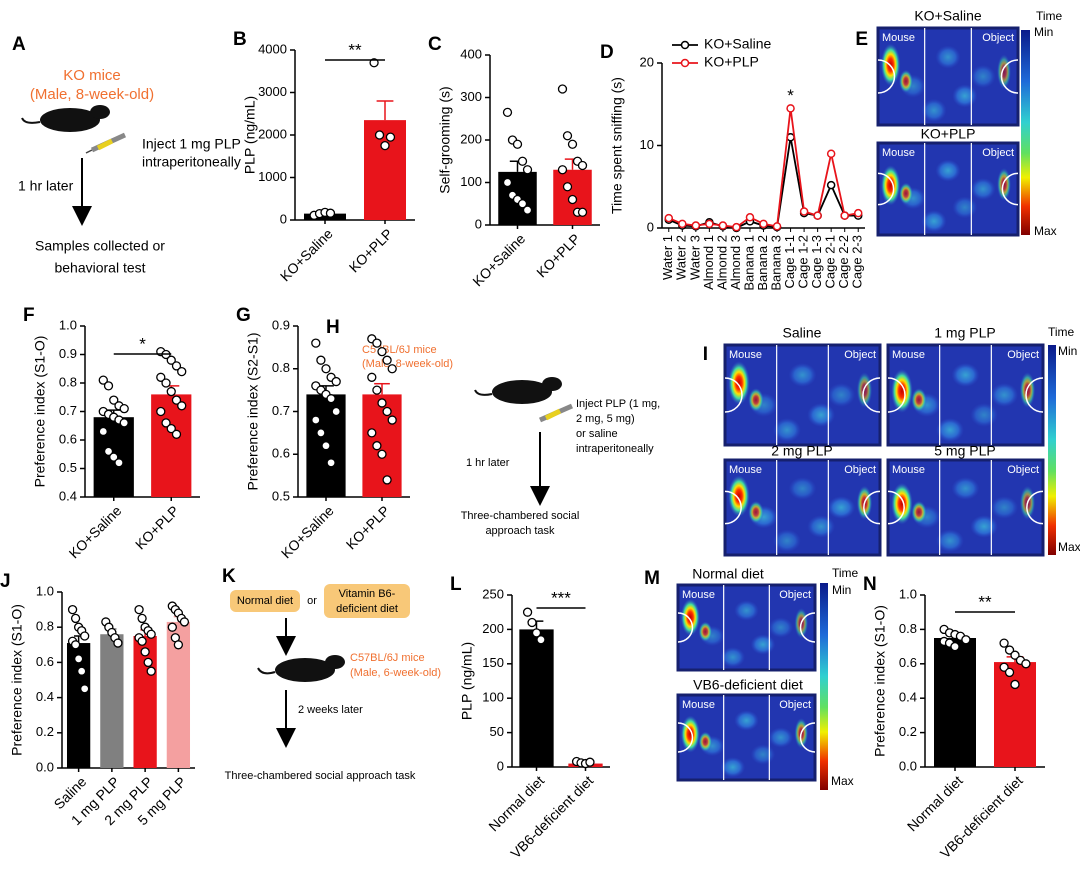 This screenshot has height=889, width=1080. Describe the element at coordinates (45, 766) in the screenshot. I see `y-tick-label: 0.0` at that location.